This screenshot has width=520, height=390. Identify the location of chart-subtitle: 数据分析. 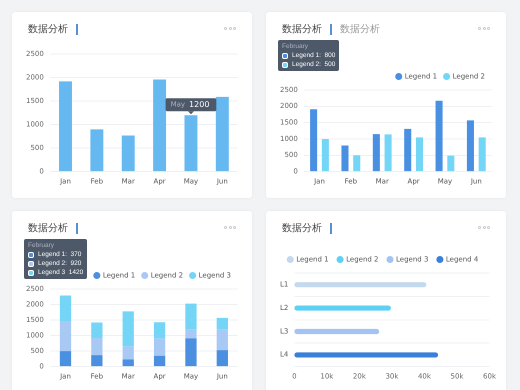
(360, 29).